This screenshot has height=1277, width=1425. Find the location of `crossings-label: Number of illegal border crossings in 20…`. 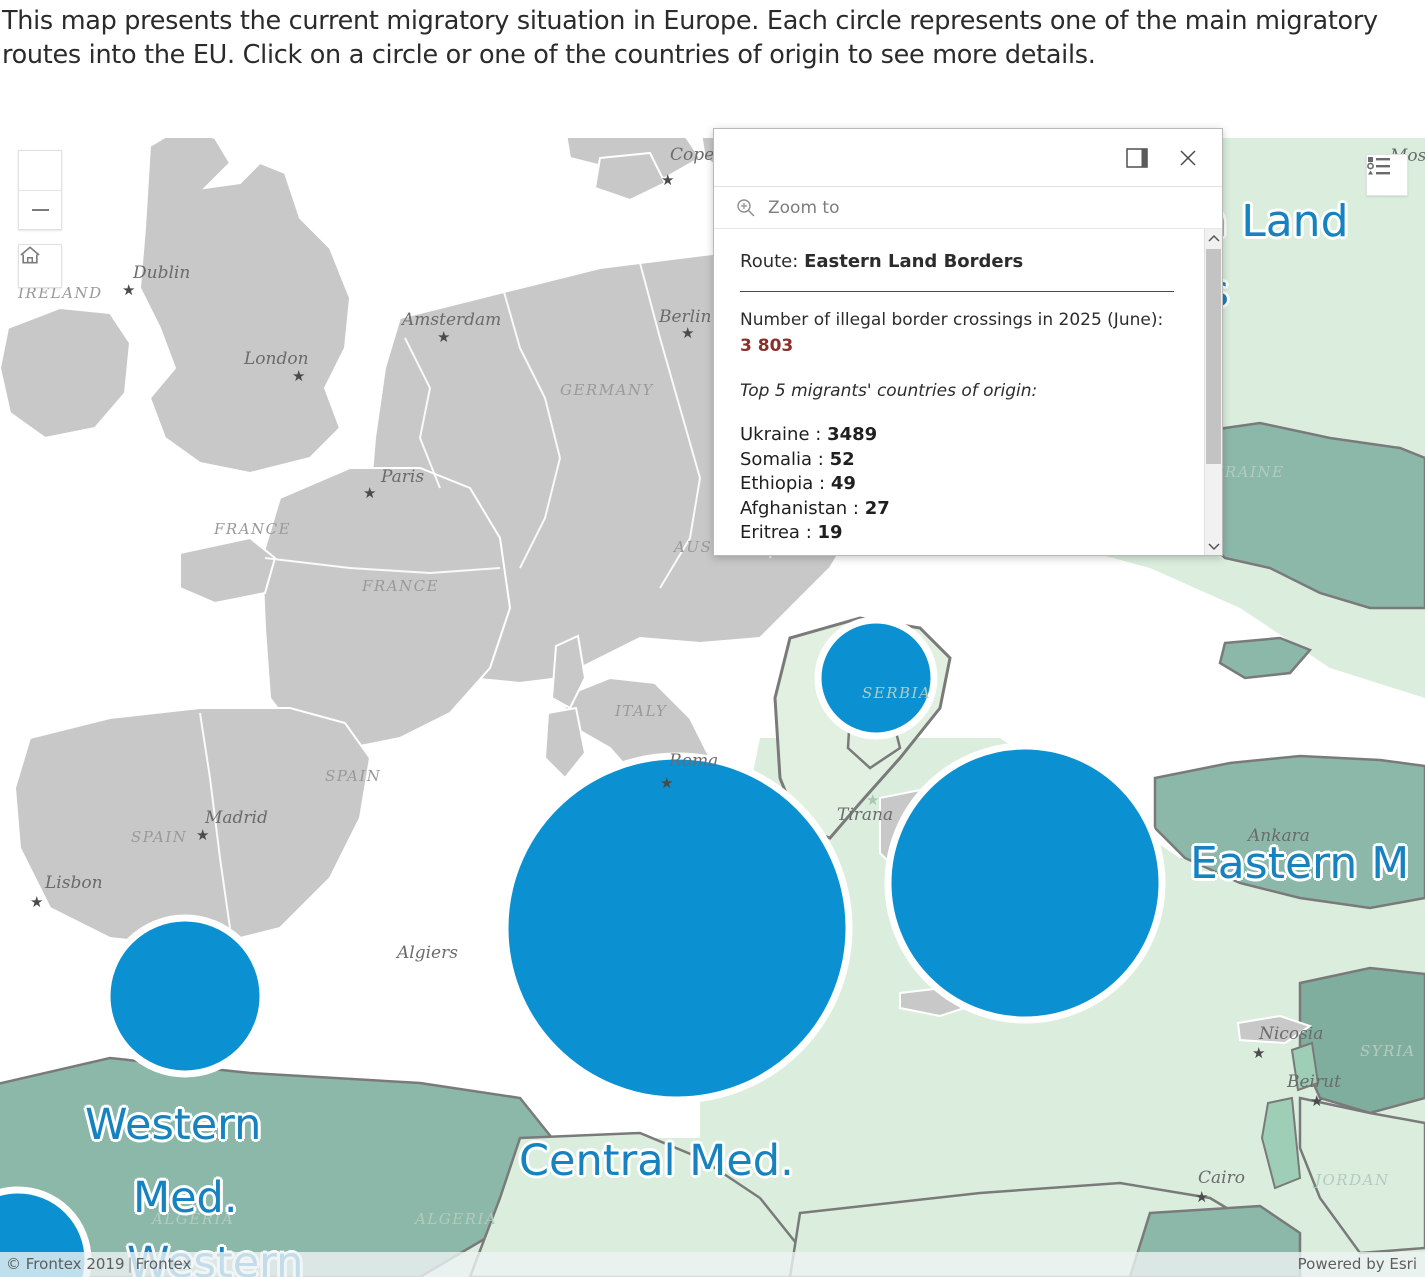

crossings-label: Number of illegal border crossings in 20… is located at coordinates (952, 320).